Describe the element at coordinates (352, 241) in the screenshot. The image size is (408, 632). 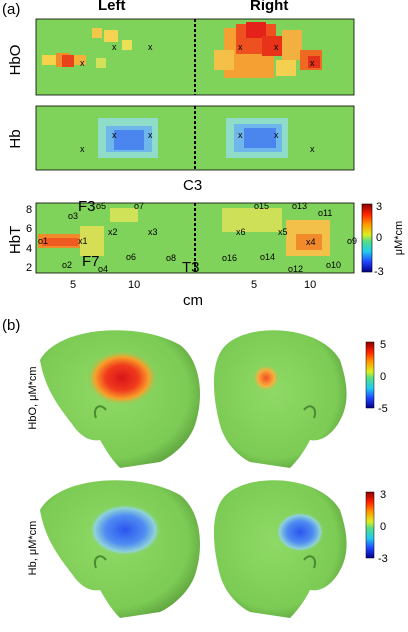
I see `optode: o9` at that location.